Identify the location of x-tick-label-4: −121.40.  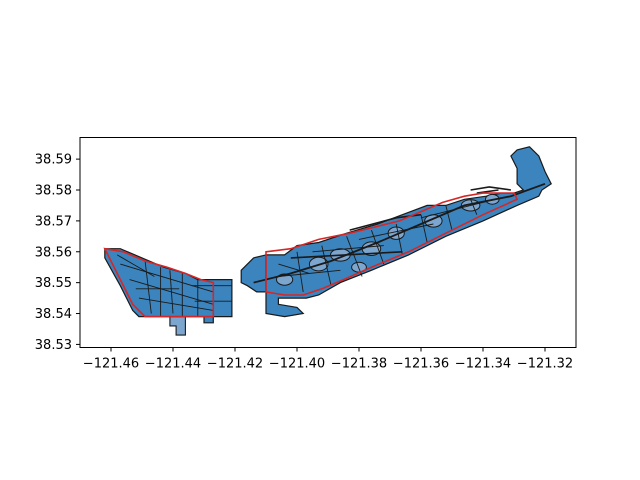
(297, 364).